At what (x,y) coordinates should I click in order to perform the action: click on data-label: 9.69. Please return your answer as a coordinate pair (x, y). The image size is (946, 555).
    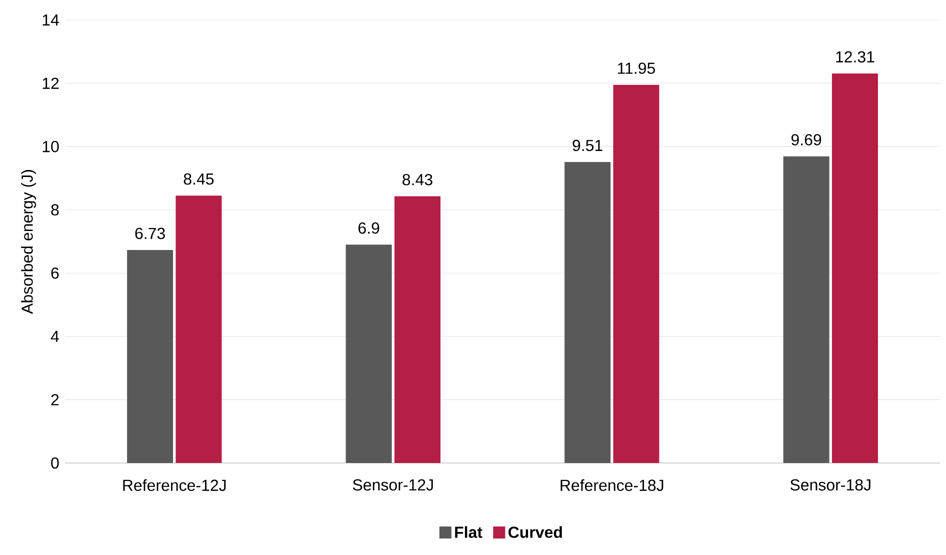
    Looking at the image, I should click on (806, 140).